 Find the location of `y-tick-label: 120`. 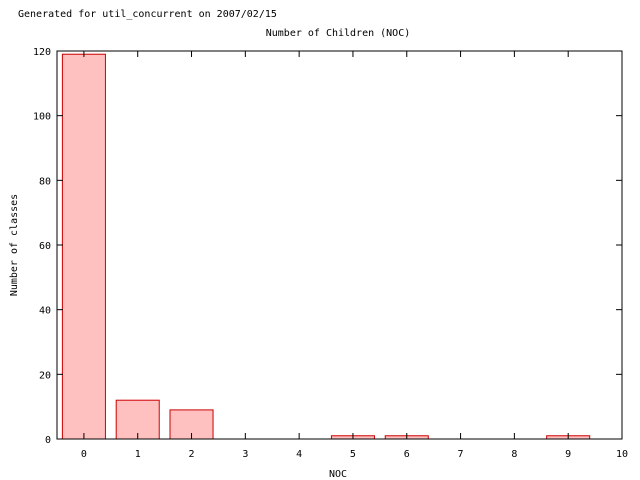

y-tick-label: 120 is located at coordinates (42, 52).